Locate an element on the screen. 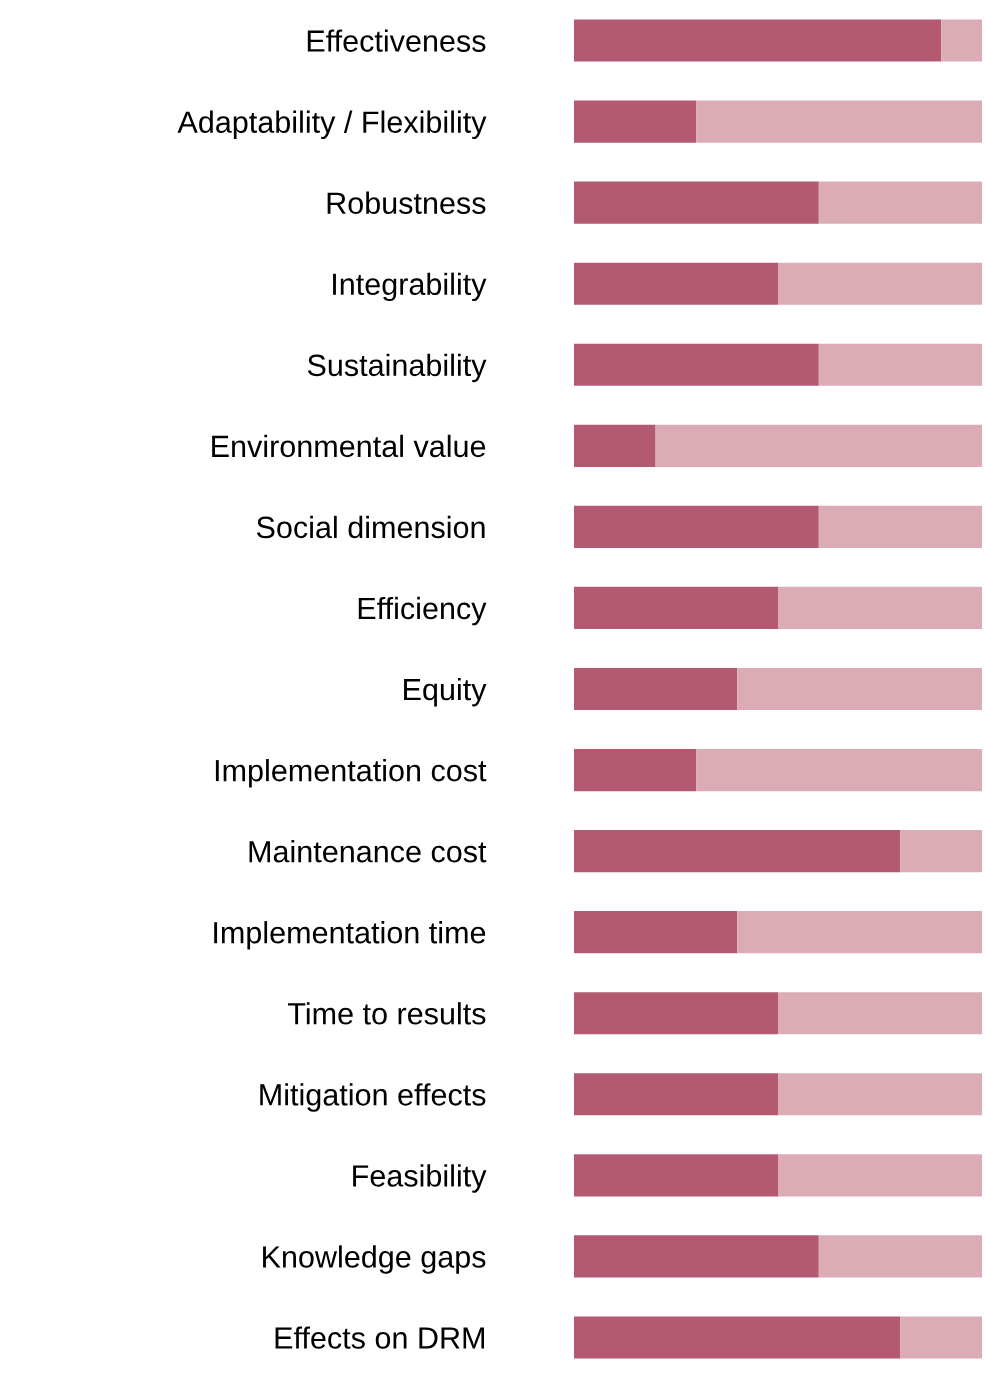 This screenshot has height=1378, width=985. y-tick-label: Knowledge gaps is located at coordinates (374, 1259).